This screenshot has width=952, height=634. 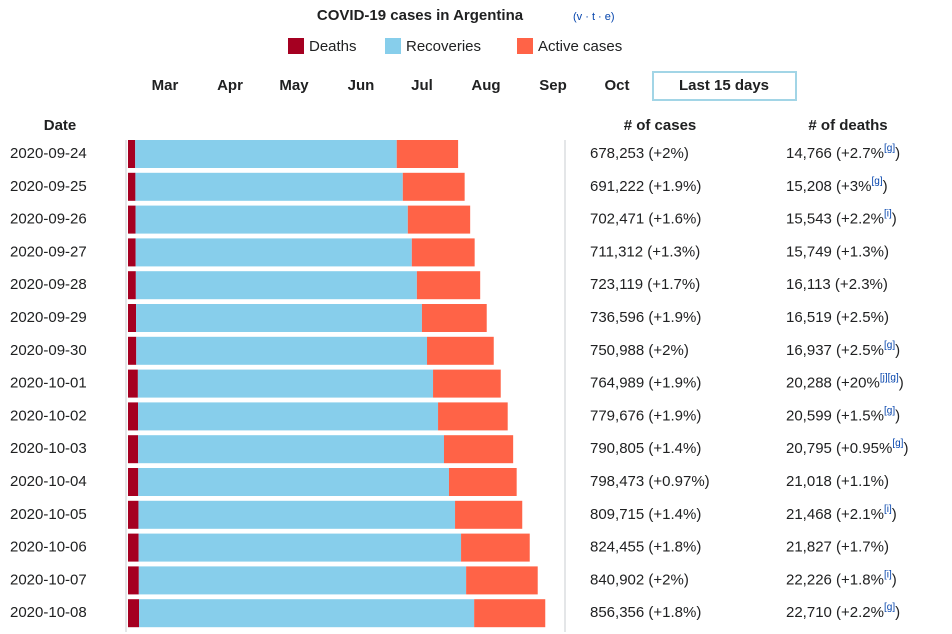 I want to click on date-label: 2020-09-30, so click(x=48, y=350).